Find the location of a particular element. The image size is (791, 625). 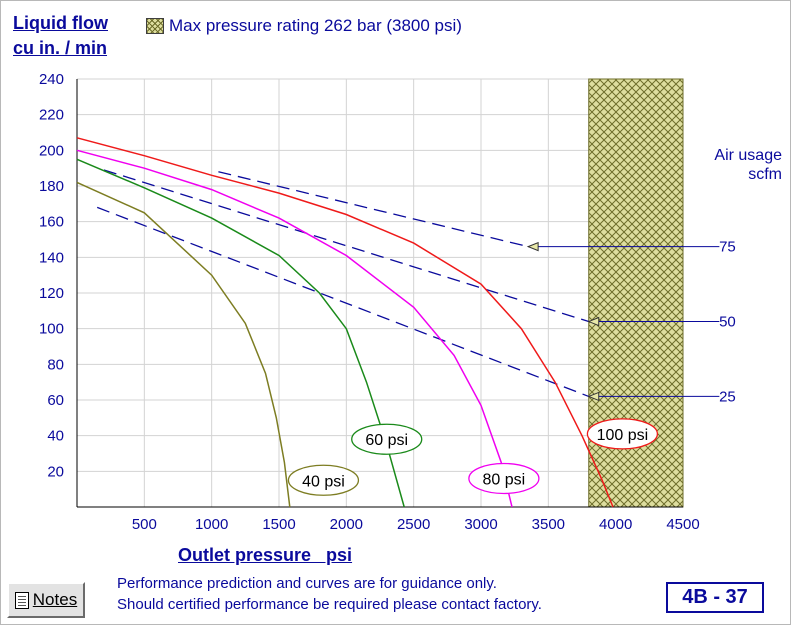

curve-label-100-psi: 100 psi is located at coordinates (623, 435).